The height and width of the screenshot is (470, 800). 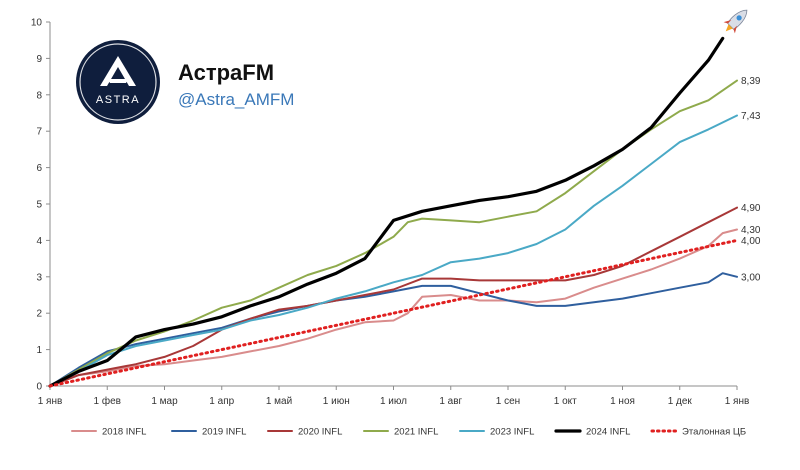 I want to click on legend-label: 2024 INFL, so click(x=608, y=432).